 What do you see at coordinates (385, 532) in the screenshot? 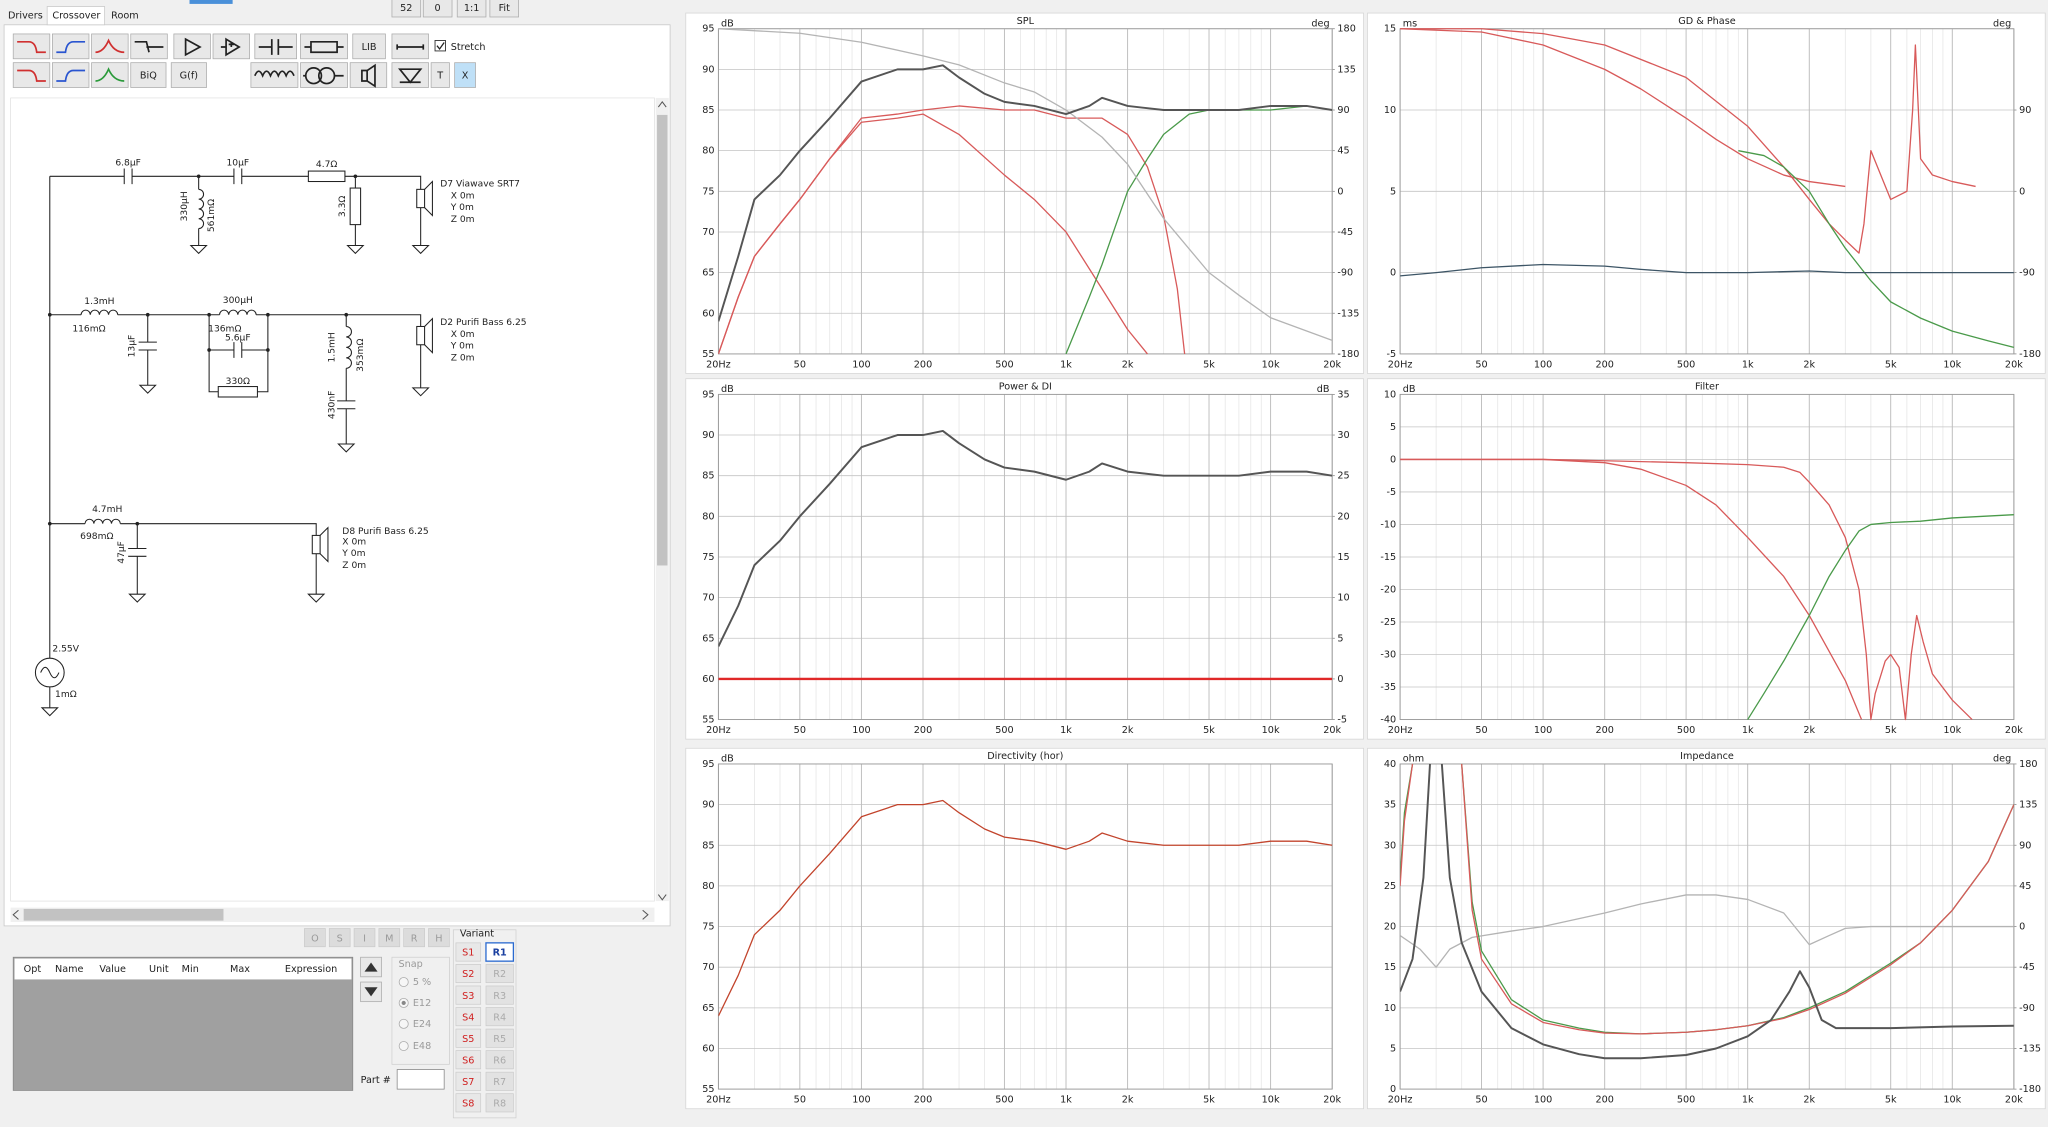
I see `component-label: D8 Purifi Bass 6.25` at bounding box center [385, 532].